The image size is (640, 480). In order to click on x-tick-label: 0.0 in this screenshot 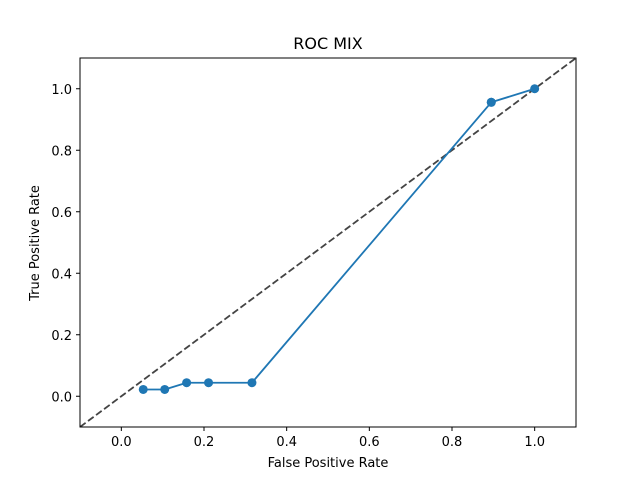, I will do `click(121, 442)`.